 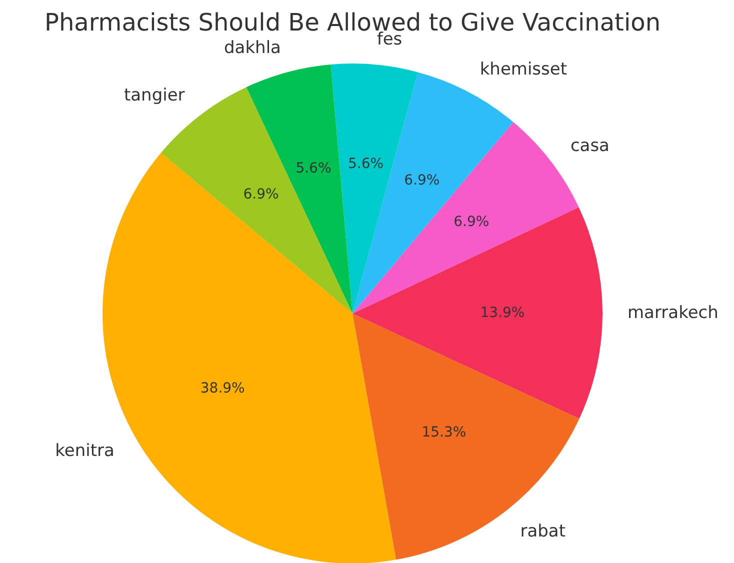 I want to click on slice-label: khemisset, so click(x=524, y=70).